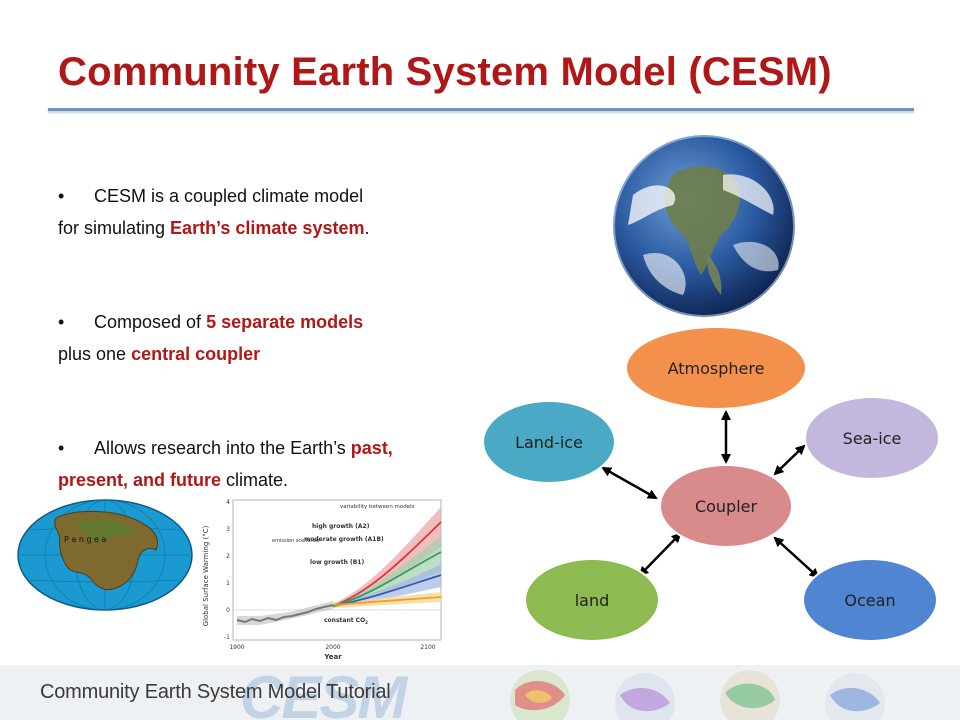 This screenshot has width=960, height=720. Describe the element at coordinates (150, 322) in the screenshot. I see `bullet-text: Composed of` at that location.